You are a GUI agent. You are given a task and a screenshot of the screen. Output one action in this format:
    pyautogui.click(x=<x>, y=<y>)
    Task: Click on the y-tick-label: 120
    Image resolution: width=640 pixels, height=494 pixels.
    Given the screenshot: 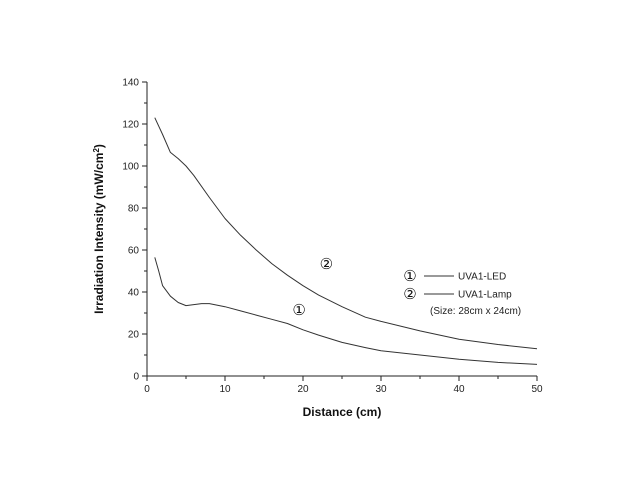 What is the action you would take?
    pyautogui.click(x=130, y=125)
    